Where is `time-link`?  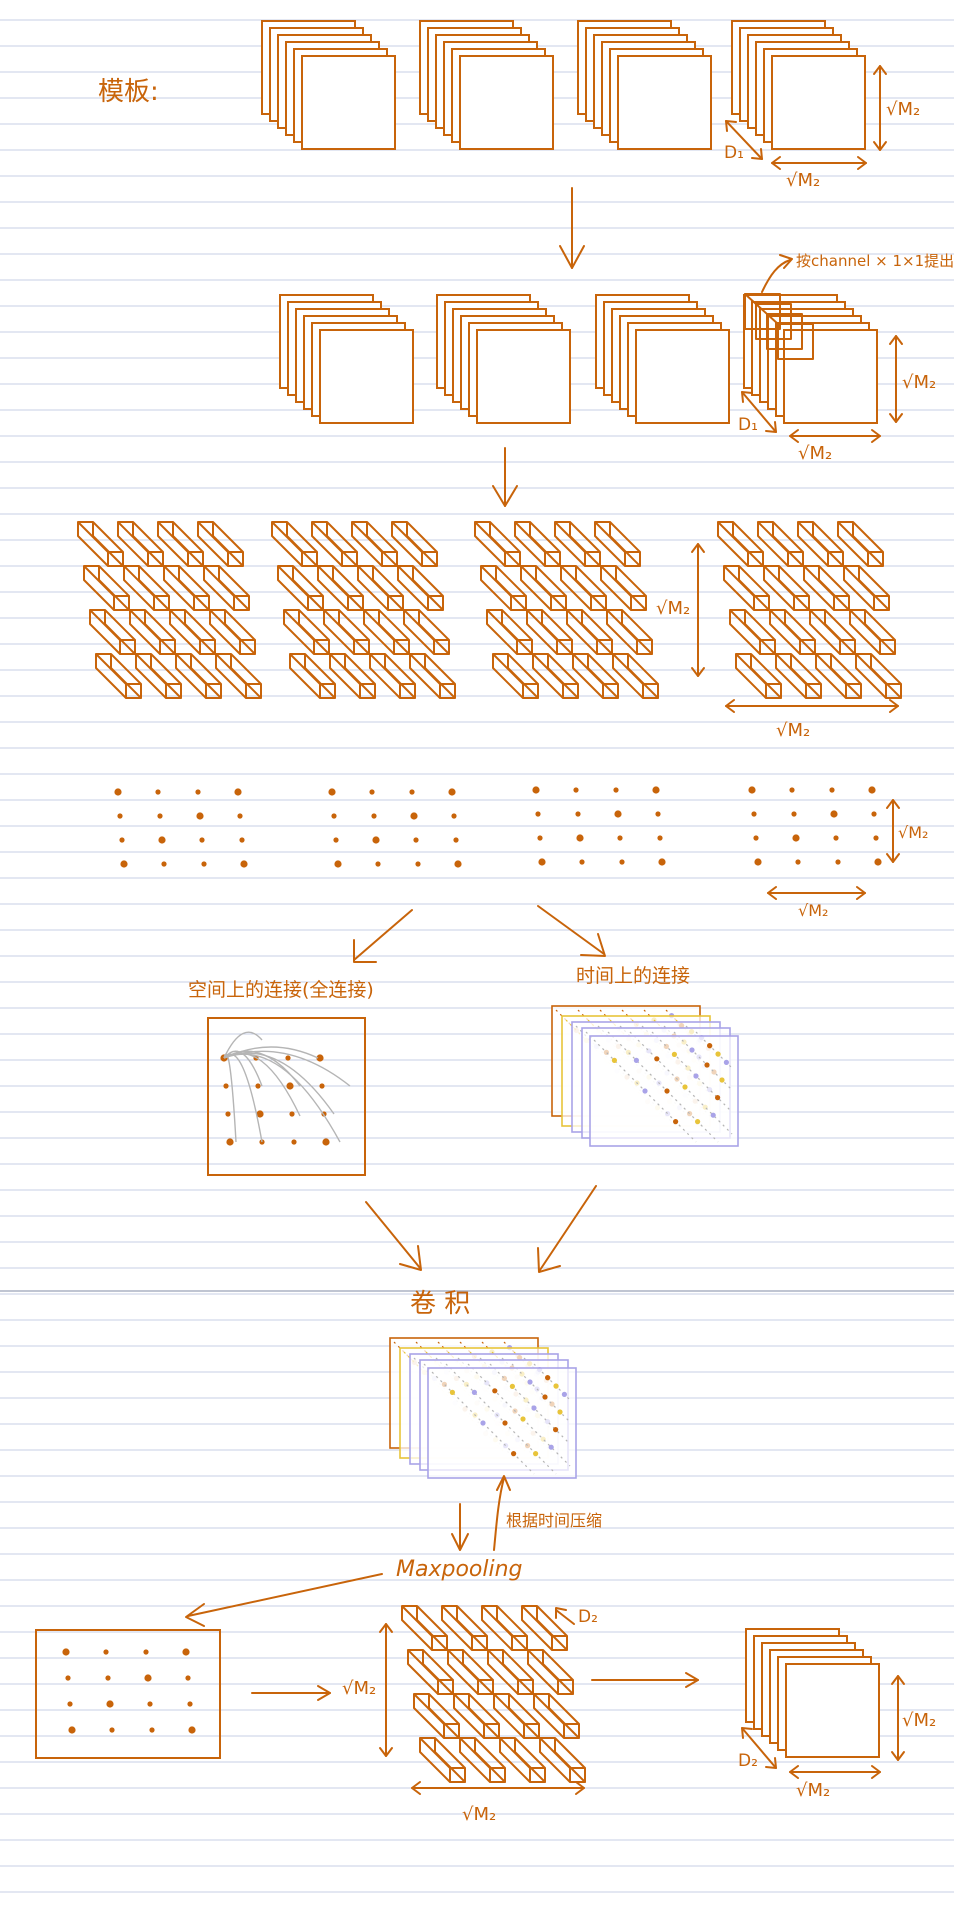 time-link is located at coordinates (534, 1408).